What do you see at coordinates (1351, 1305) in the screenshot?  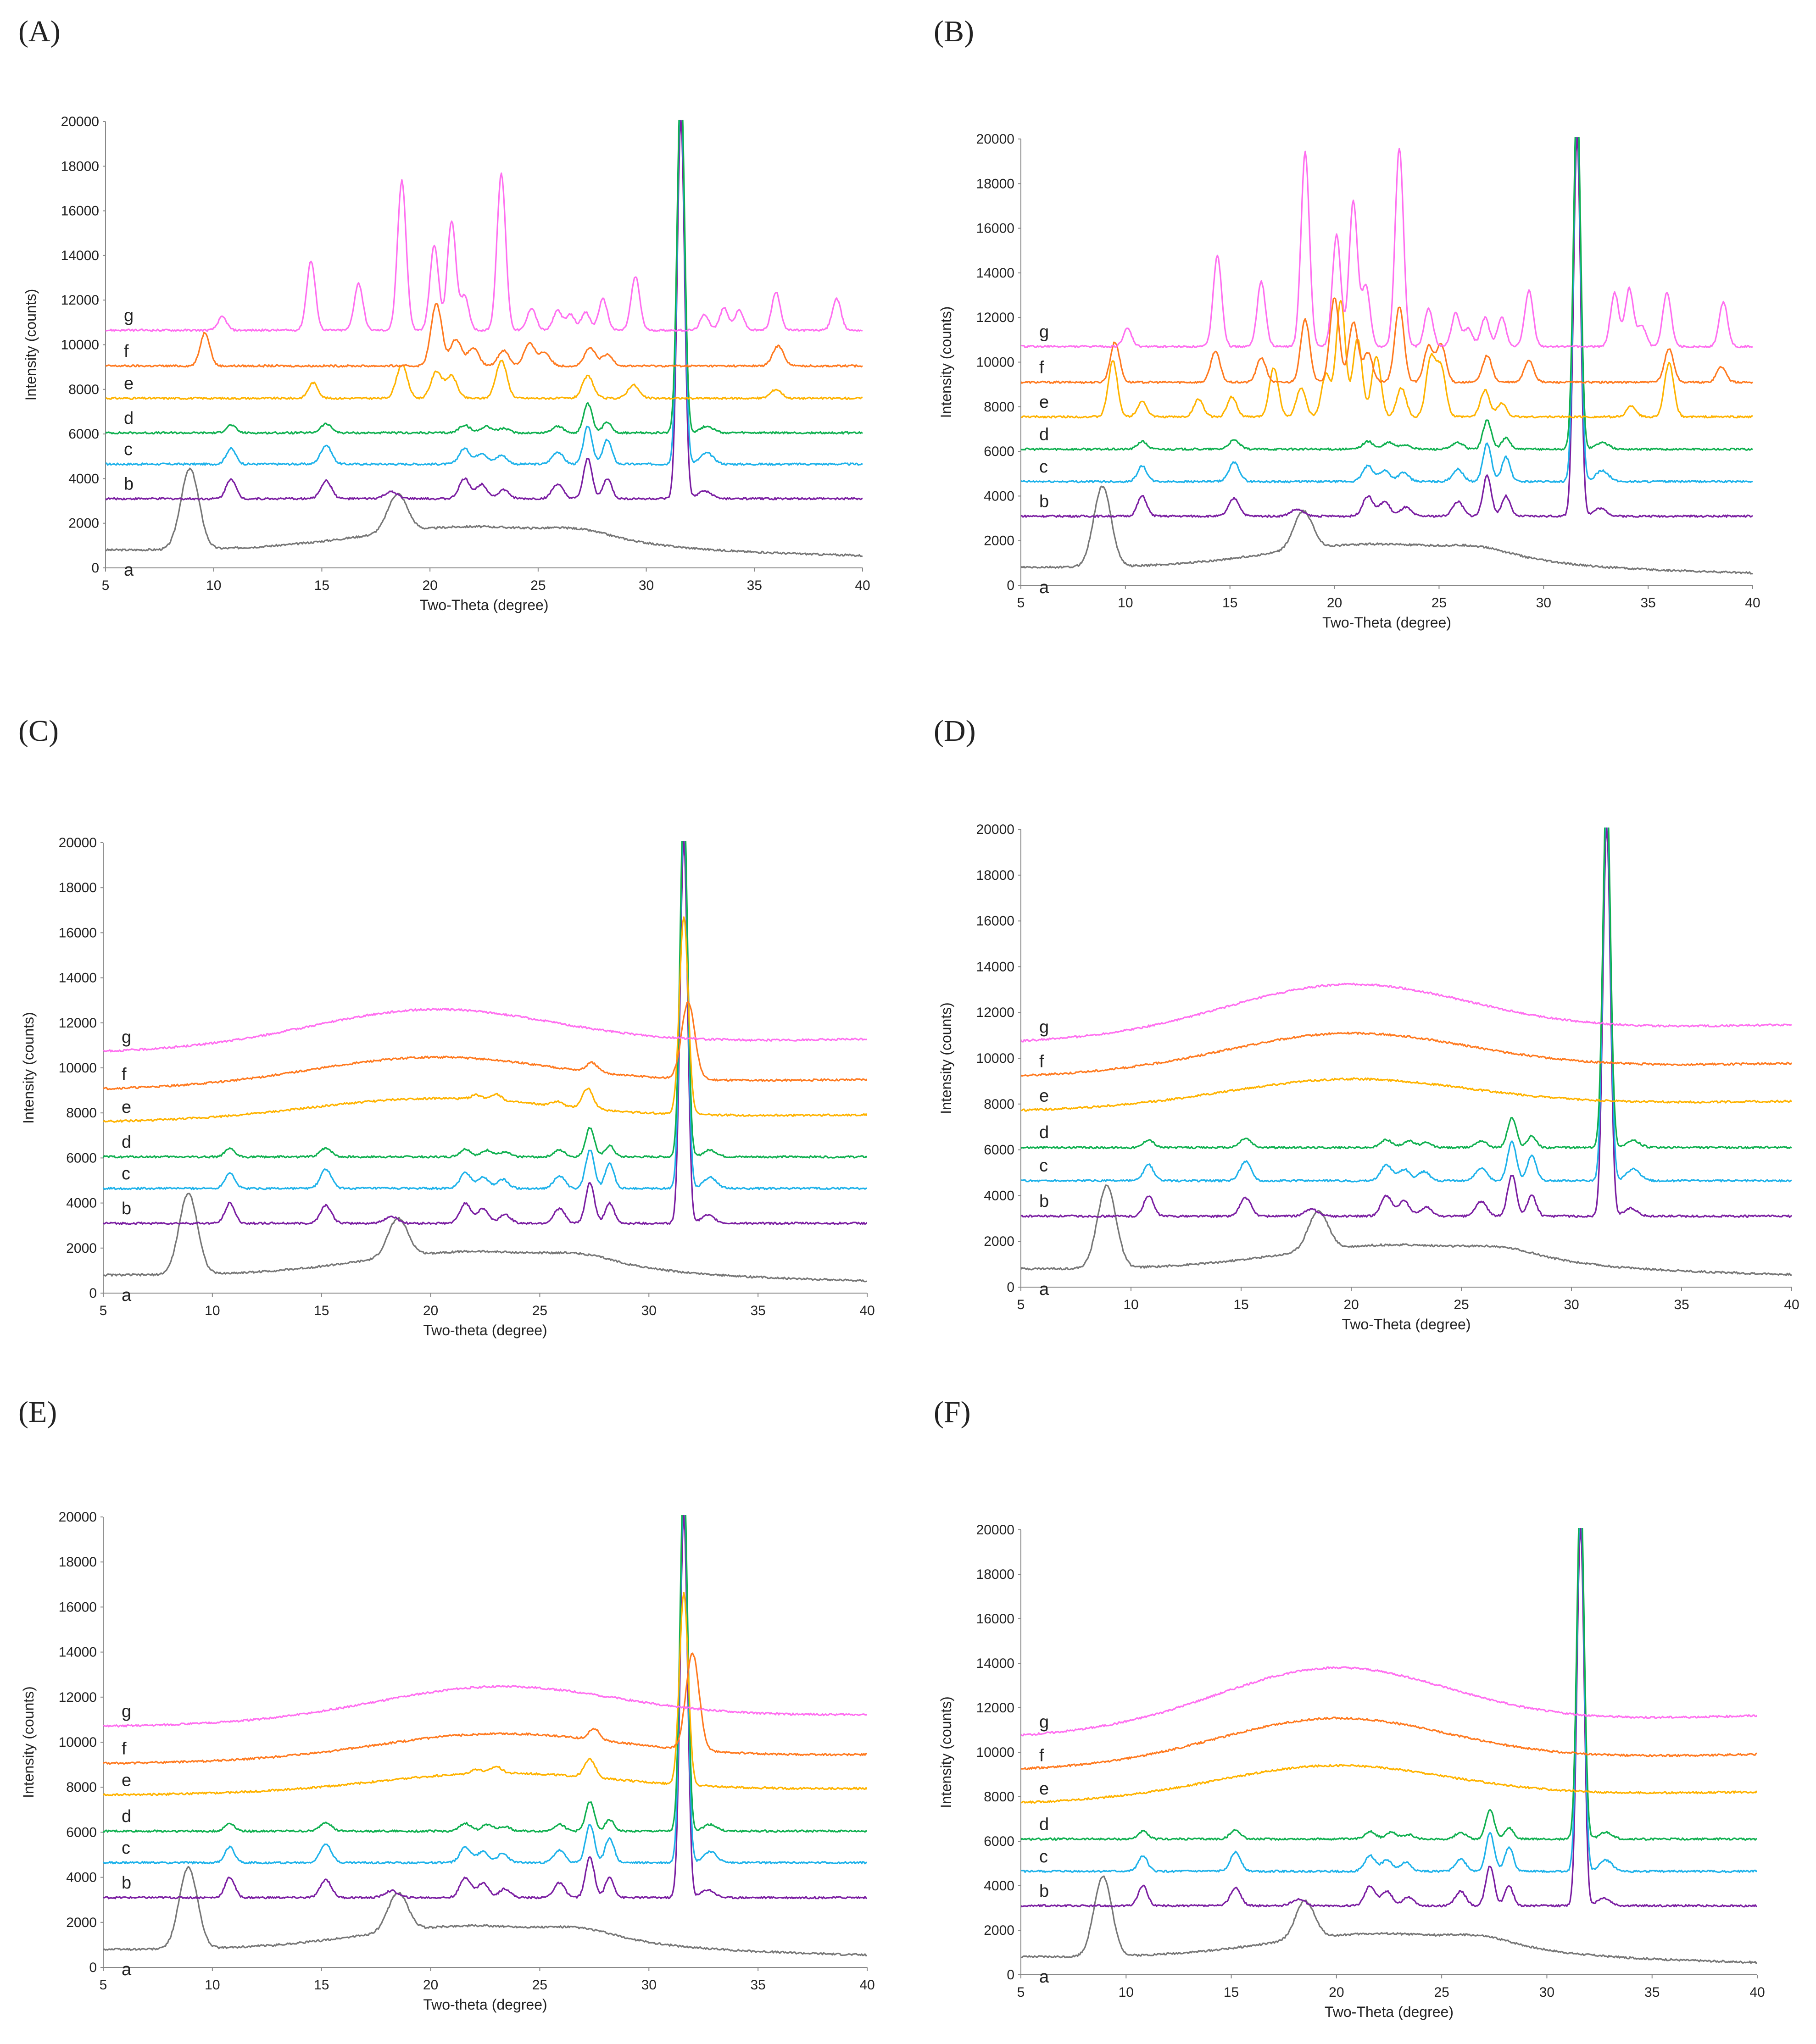 I see `x-tick-label: 20` at bounding box center [1351, 1305].